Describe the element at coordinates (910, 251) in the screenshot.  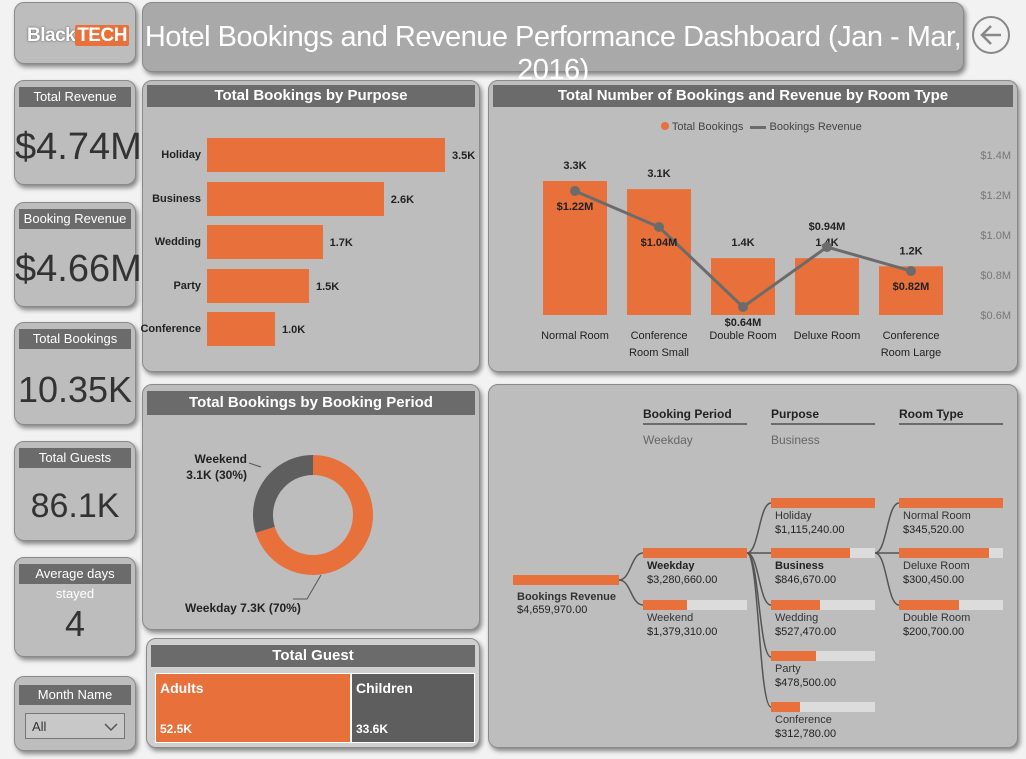
I see `room-bookings-label: 1.2K` at that location.